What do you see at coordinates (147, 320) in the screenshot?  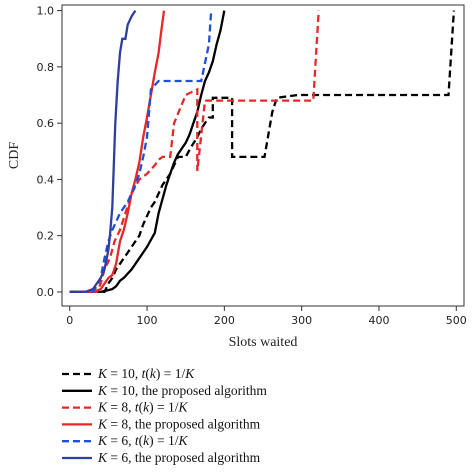 I see `x-tick-label: 100` at bounding box center [147, 320].